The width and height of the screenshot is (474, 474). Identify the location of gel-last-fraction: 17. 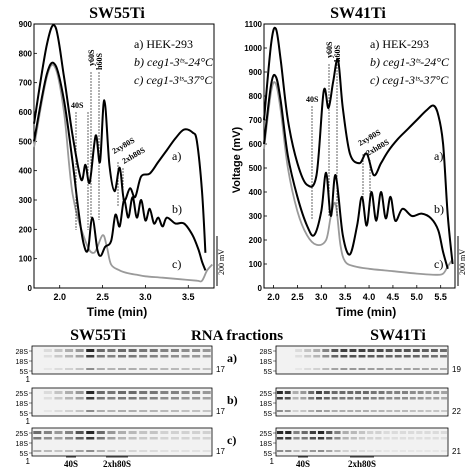
(220, 369).